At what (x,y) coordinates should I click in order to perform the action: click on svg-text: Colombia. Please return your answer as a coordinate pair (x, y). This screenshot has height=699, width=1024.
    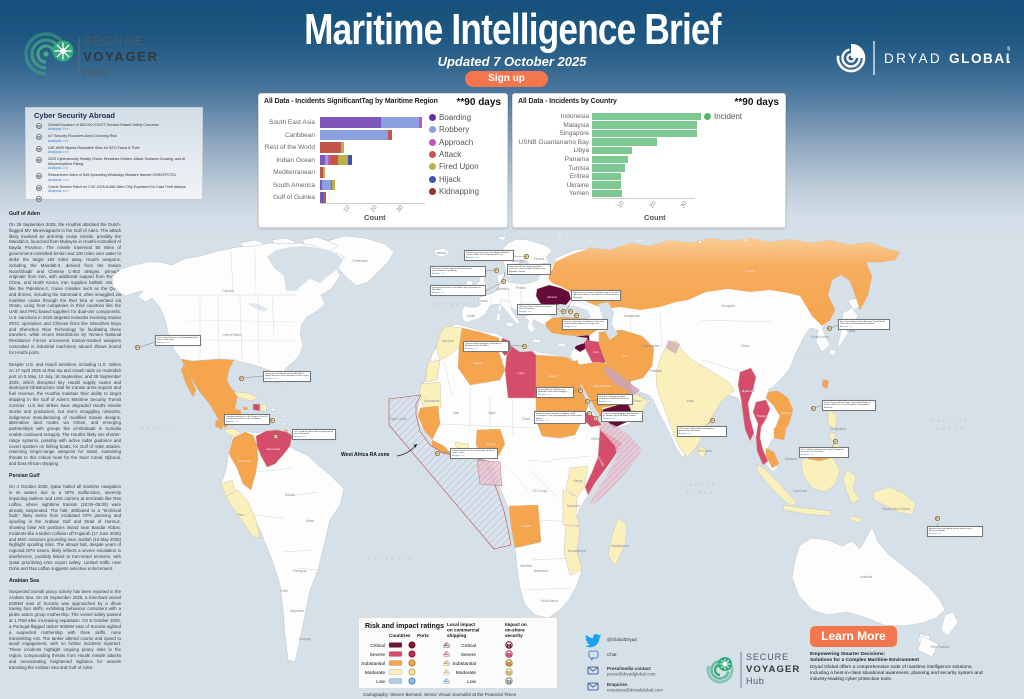
    Looking at the image, I should click on (244, 461).